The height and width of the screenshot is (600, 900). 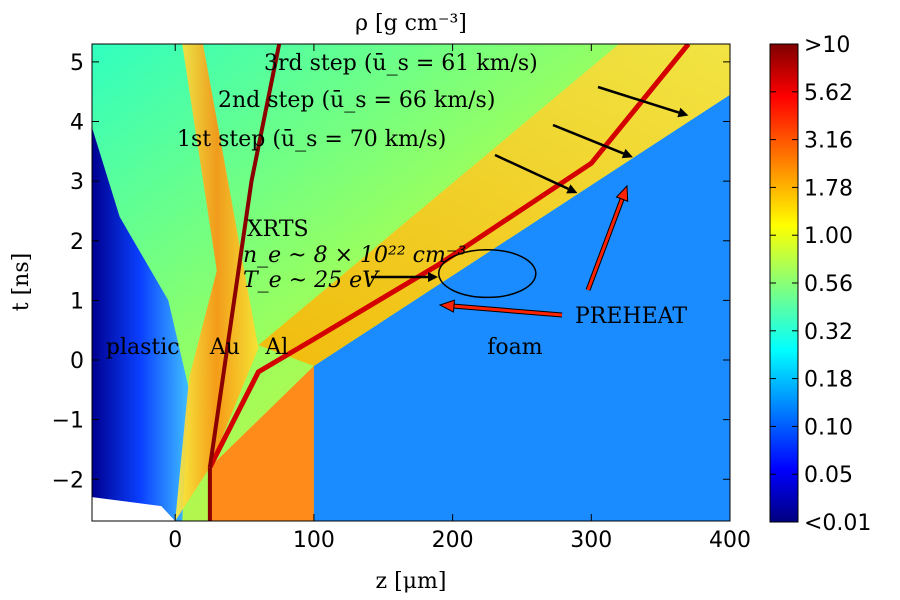 I want to click on au-ablation-region, so click(x=217, y=282).